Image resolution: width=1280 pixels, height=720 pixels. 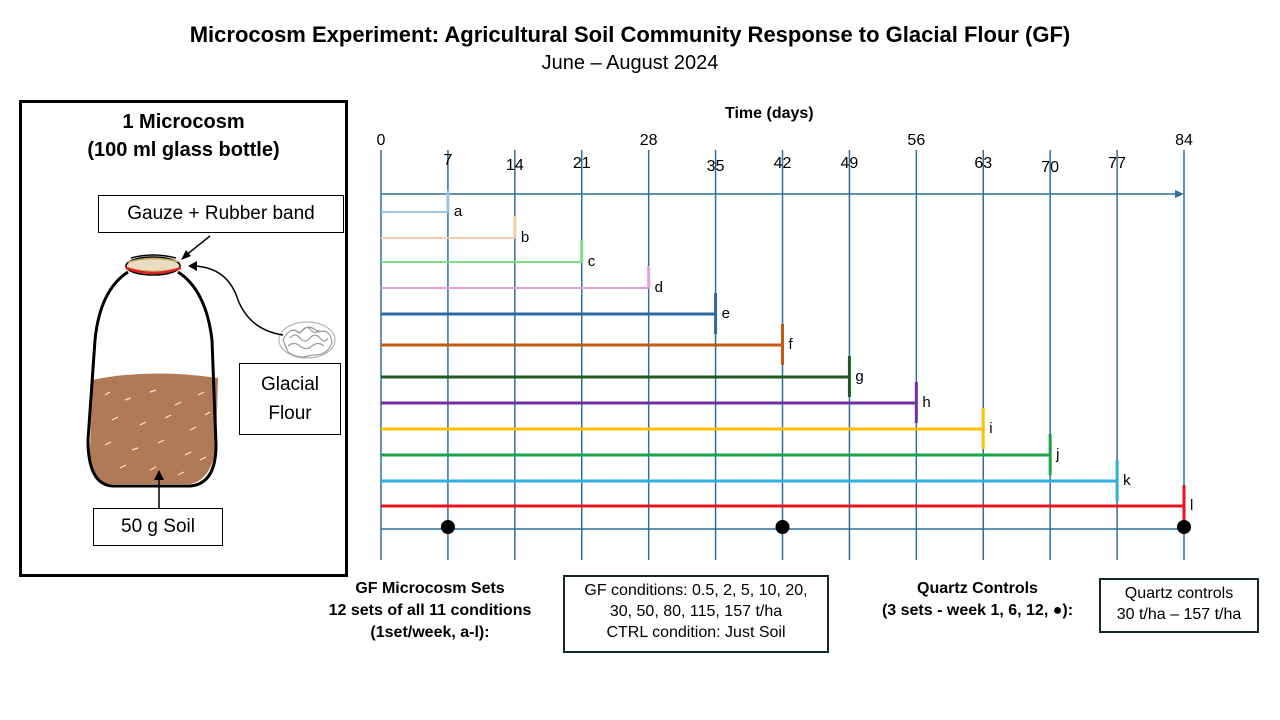 I want to click on soil-fill, so click(x=154, y=428).